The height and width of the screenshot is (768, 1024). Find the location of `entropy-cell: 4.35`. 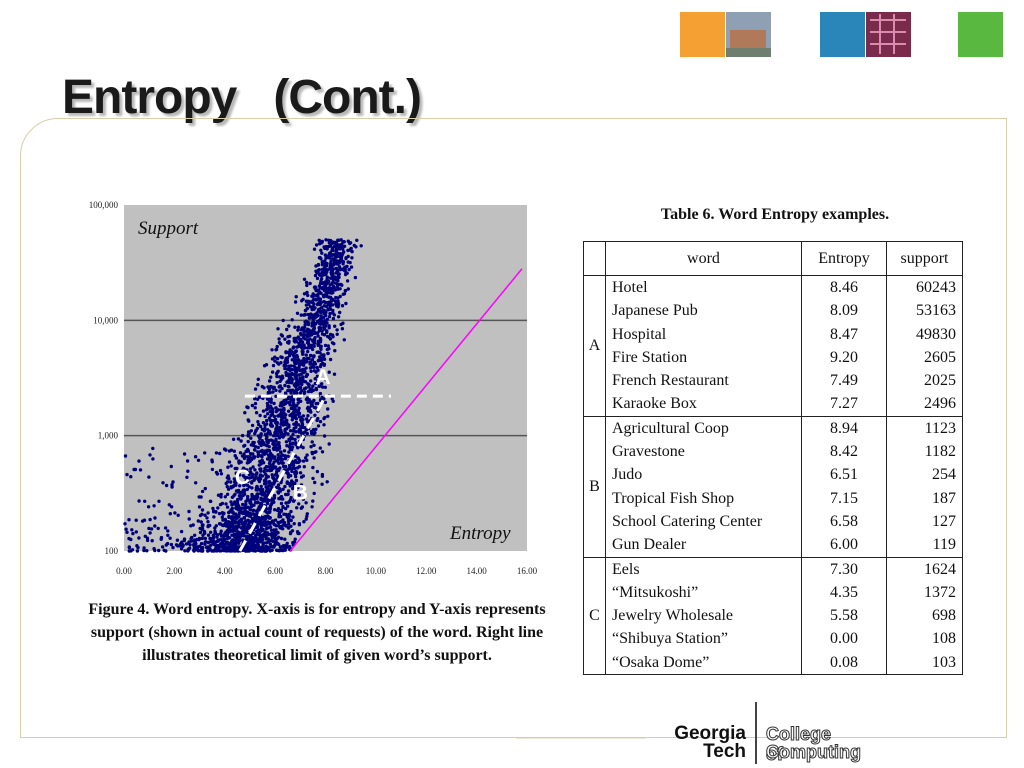

entropy-cell: 4.35 is located at coordinates (844, 592).